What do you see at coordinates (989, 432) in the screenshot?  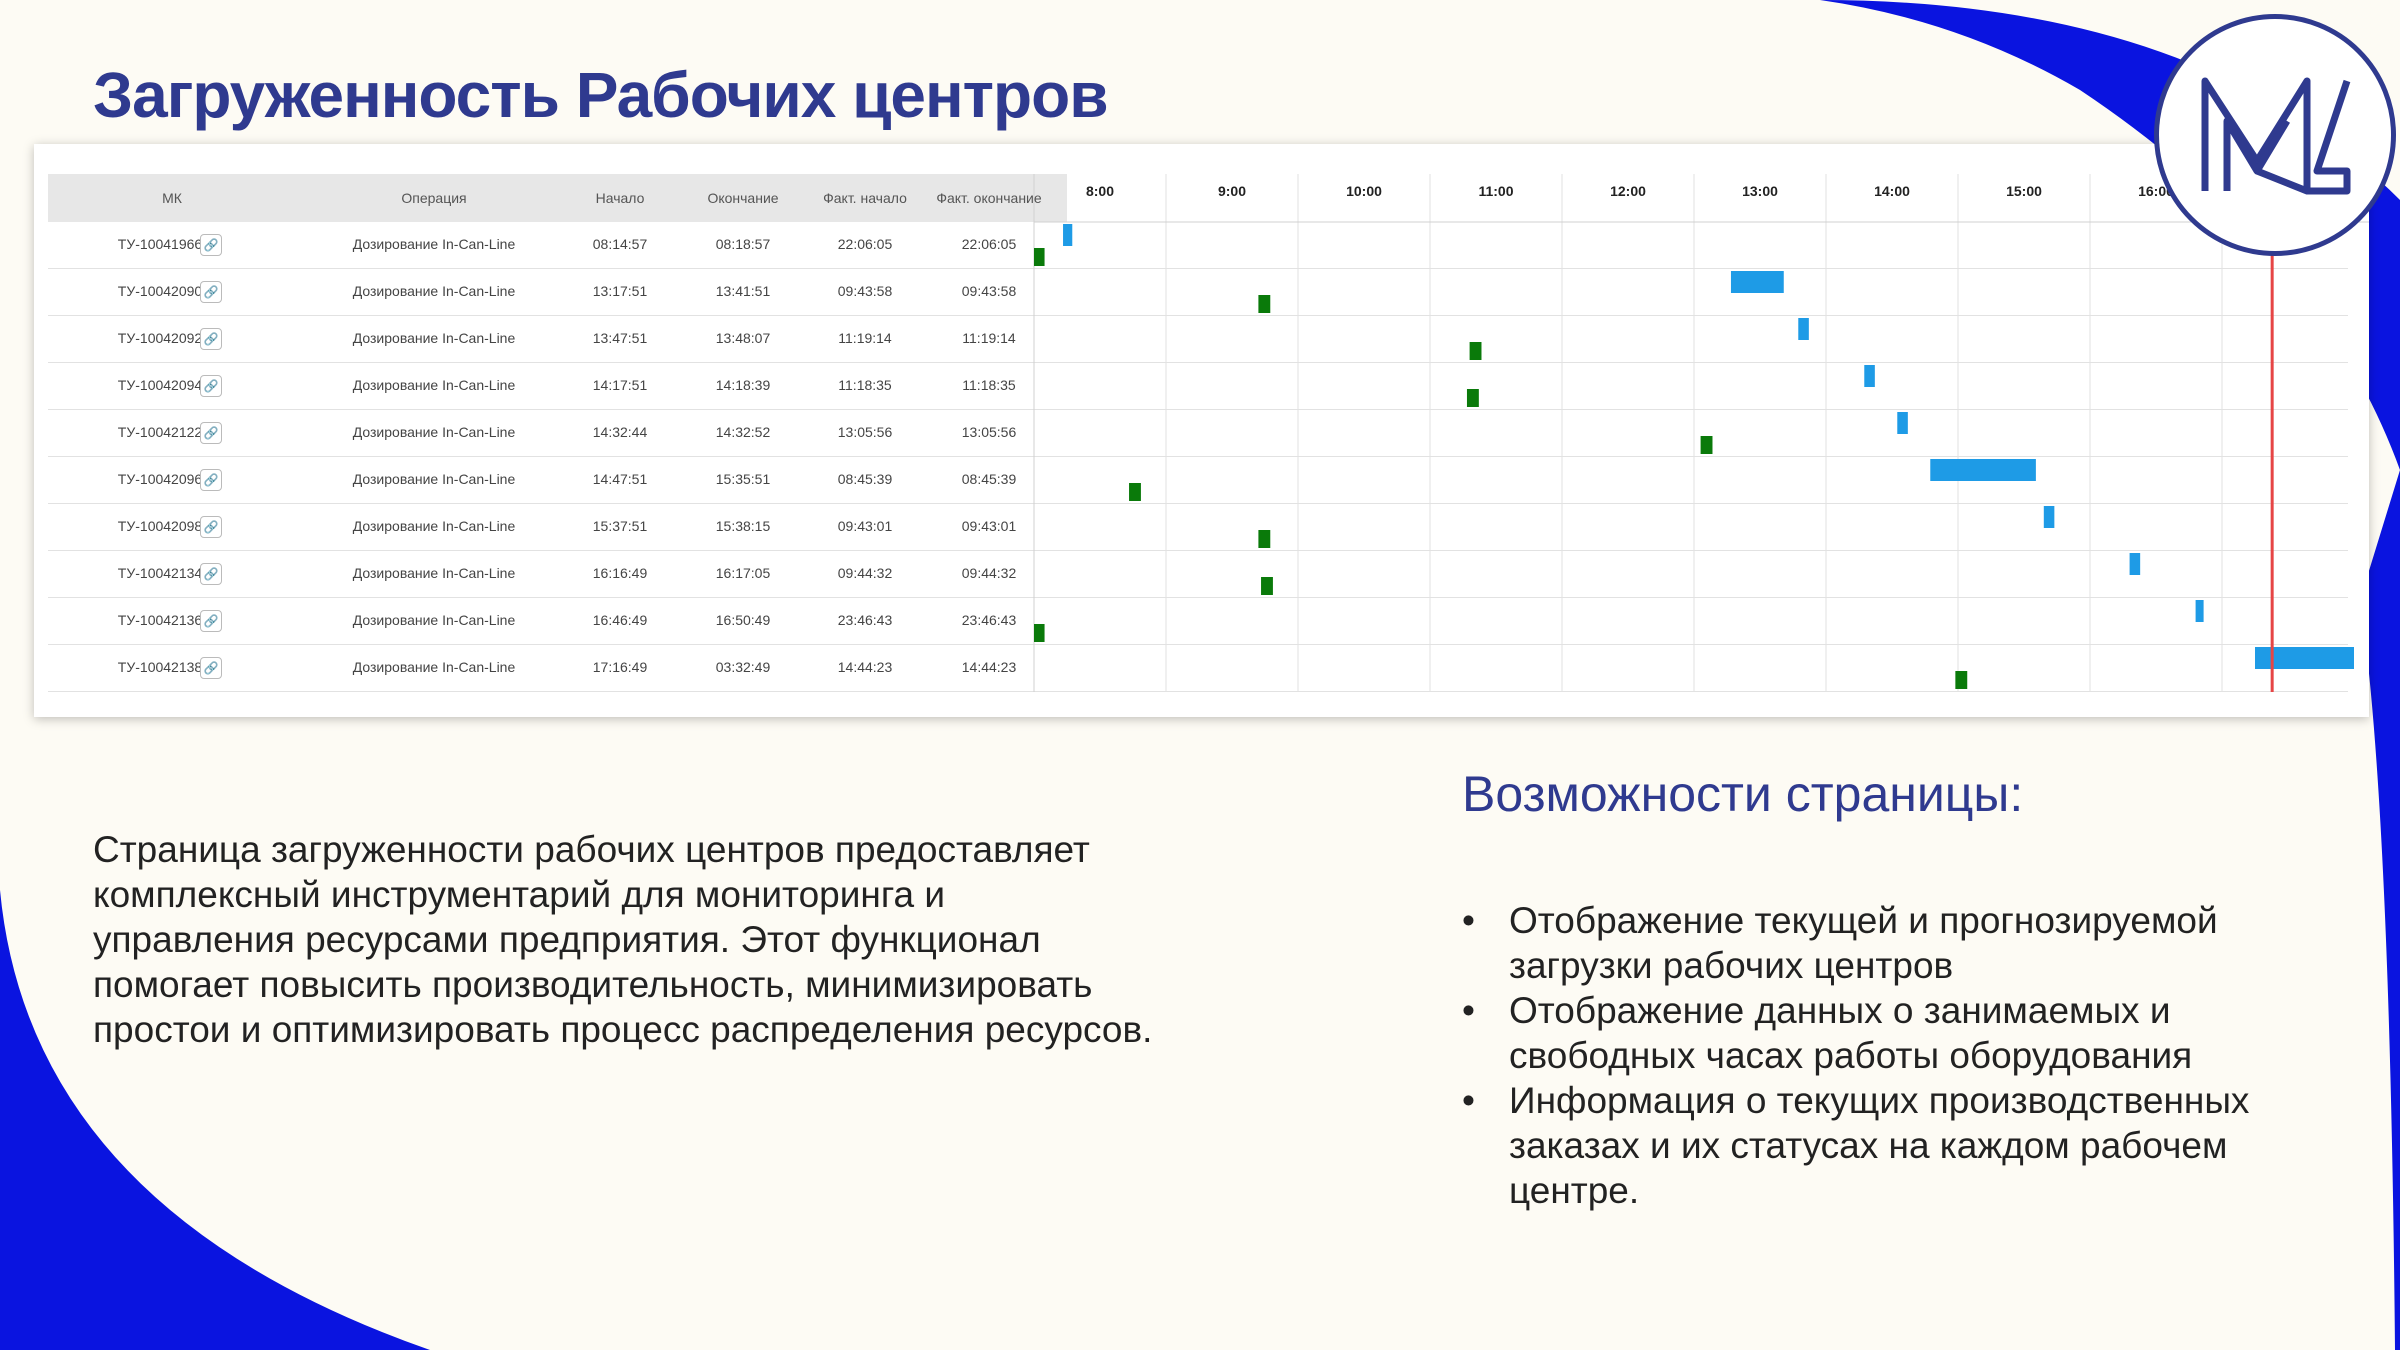 I see `table-cell: 13:05:56` at bounding box center [989, 432].